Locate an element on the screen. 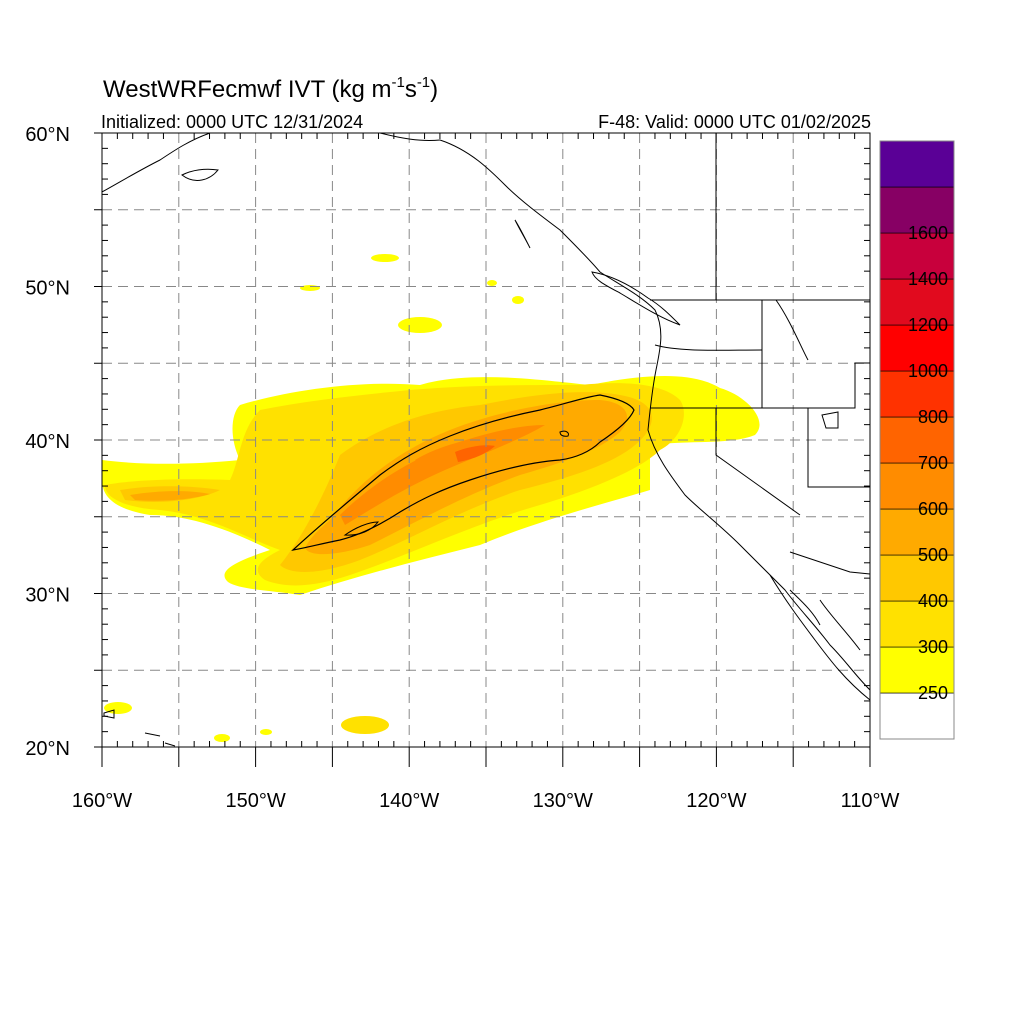 This screenshot has height=1024, width=1024. washington-oregon-border is located at coordinates (708, 347).